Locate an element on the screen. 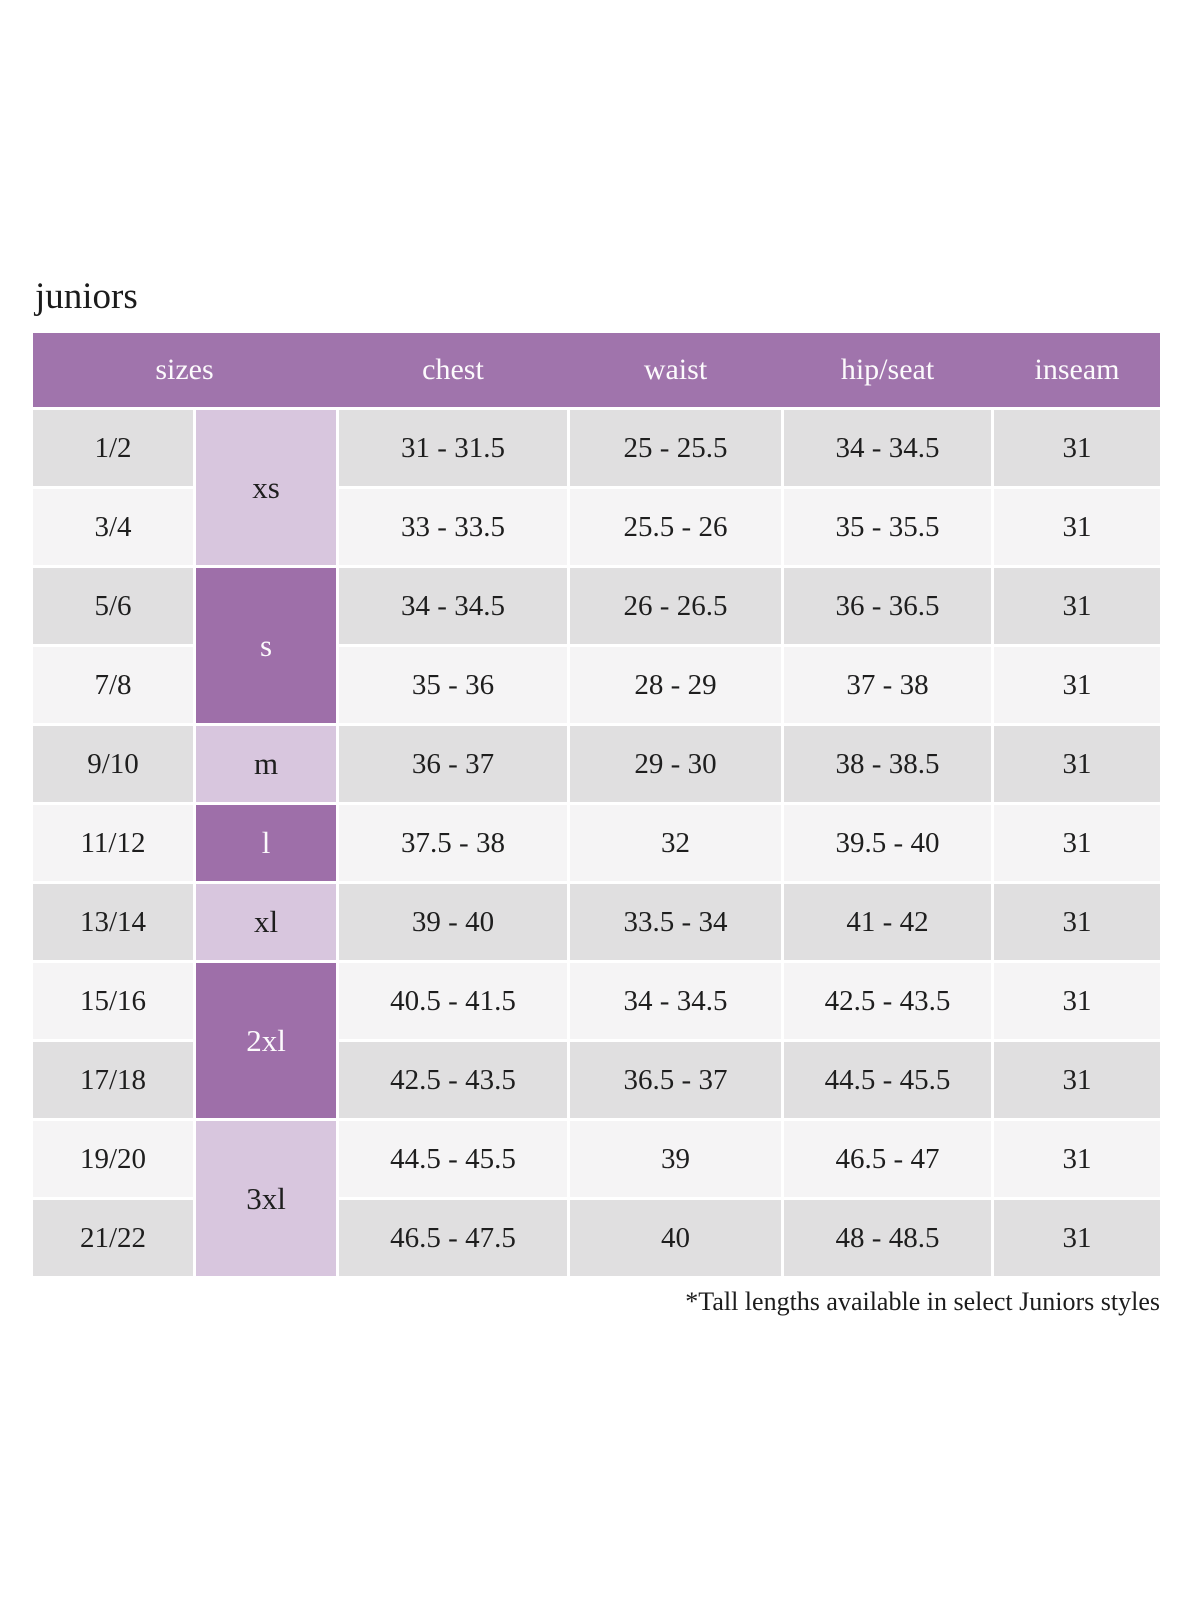 The width and height of the screenshot is (1200, 1600). header-waist: waist is located at coordinates (675, 369).